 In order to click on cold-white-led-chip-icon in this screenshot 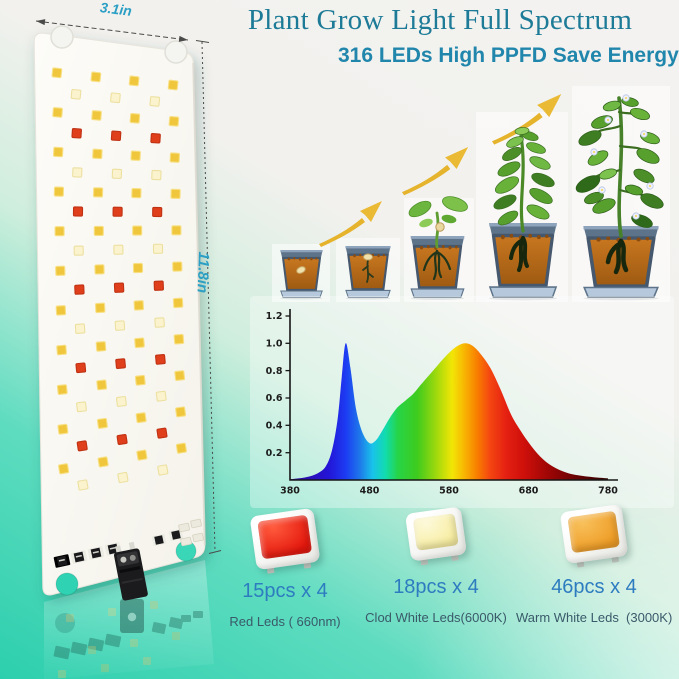, I will do `click(436, 536)`.